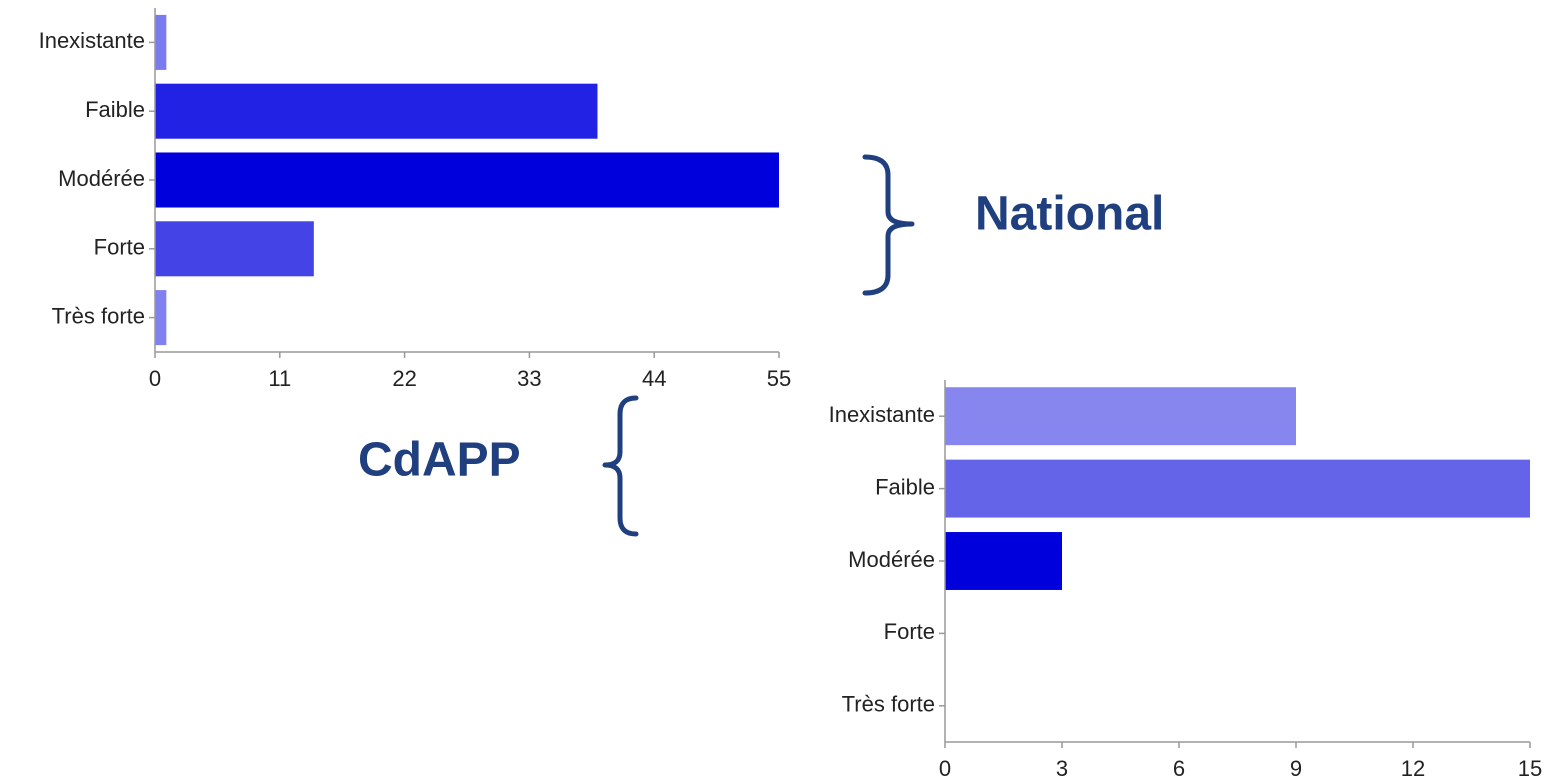 This screenshot has height=784, width=1566. What do you see at coordinates (279, 378) in the screenshot?
I see `x-tick-label: 11` at bounding box center [279, 378].